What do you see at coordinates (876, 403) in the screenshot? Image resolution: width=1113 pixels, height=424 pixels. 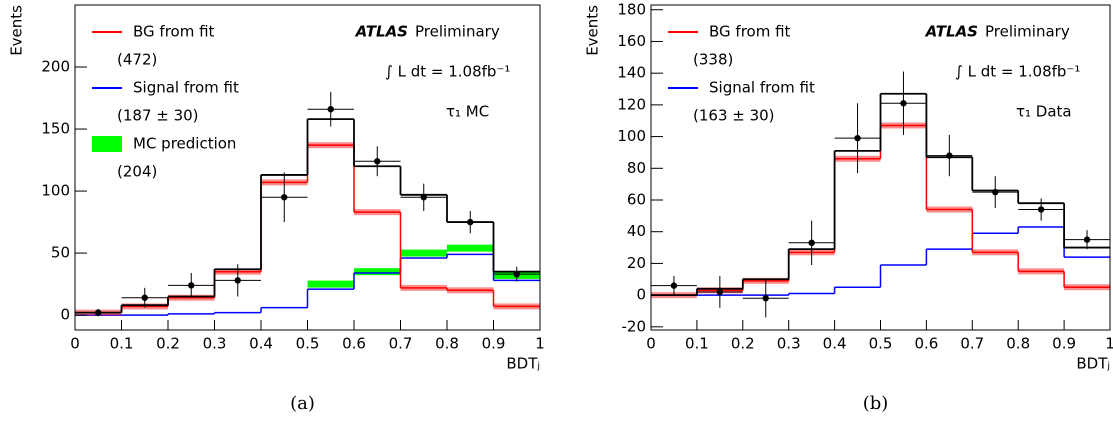 I see `caption: (b)` at bounding box center [876, 403].